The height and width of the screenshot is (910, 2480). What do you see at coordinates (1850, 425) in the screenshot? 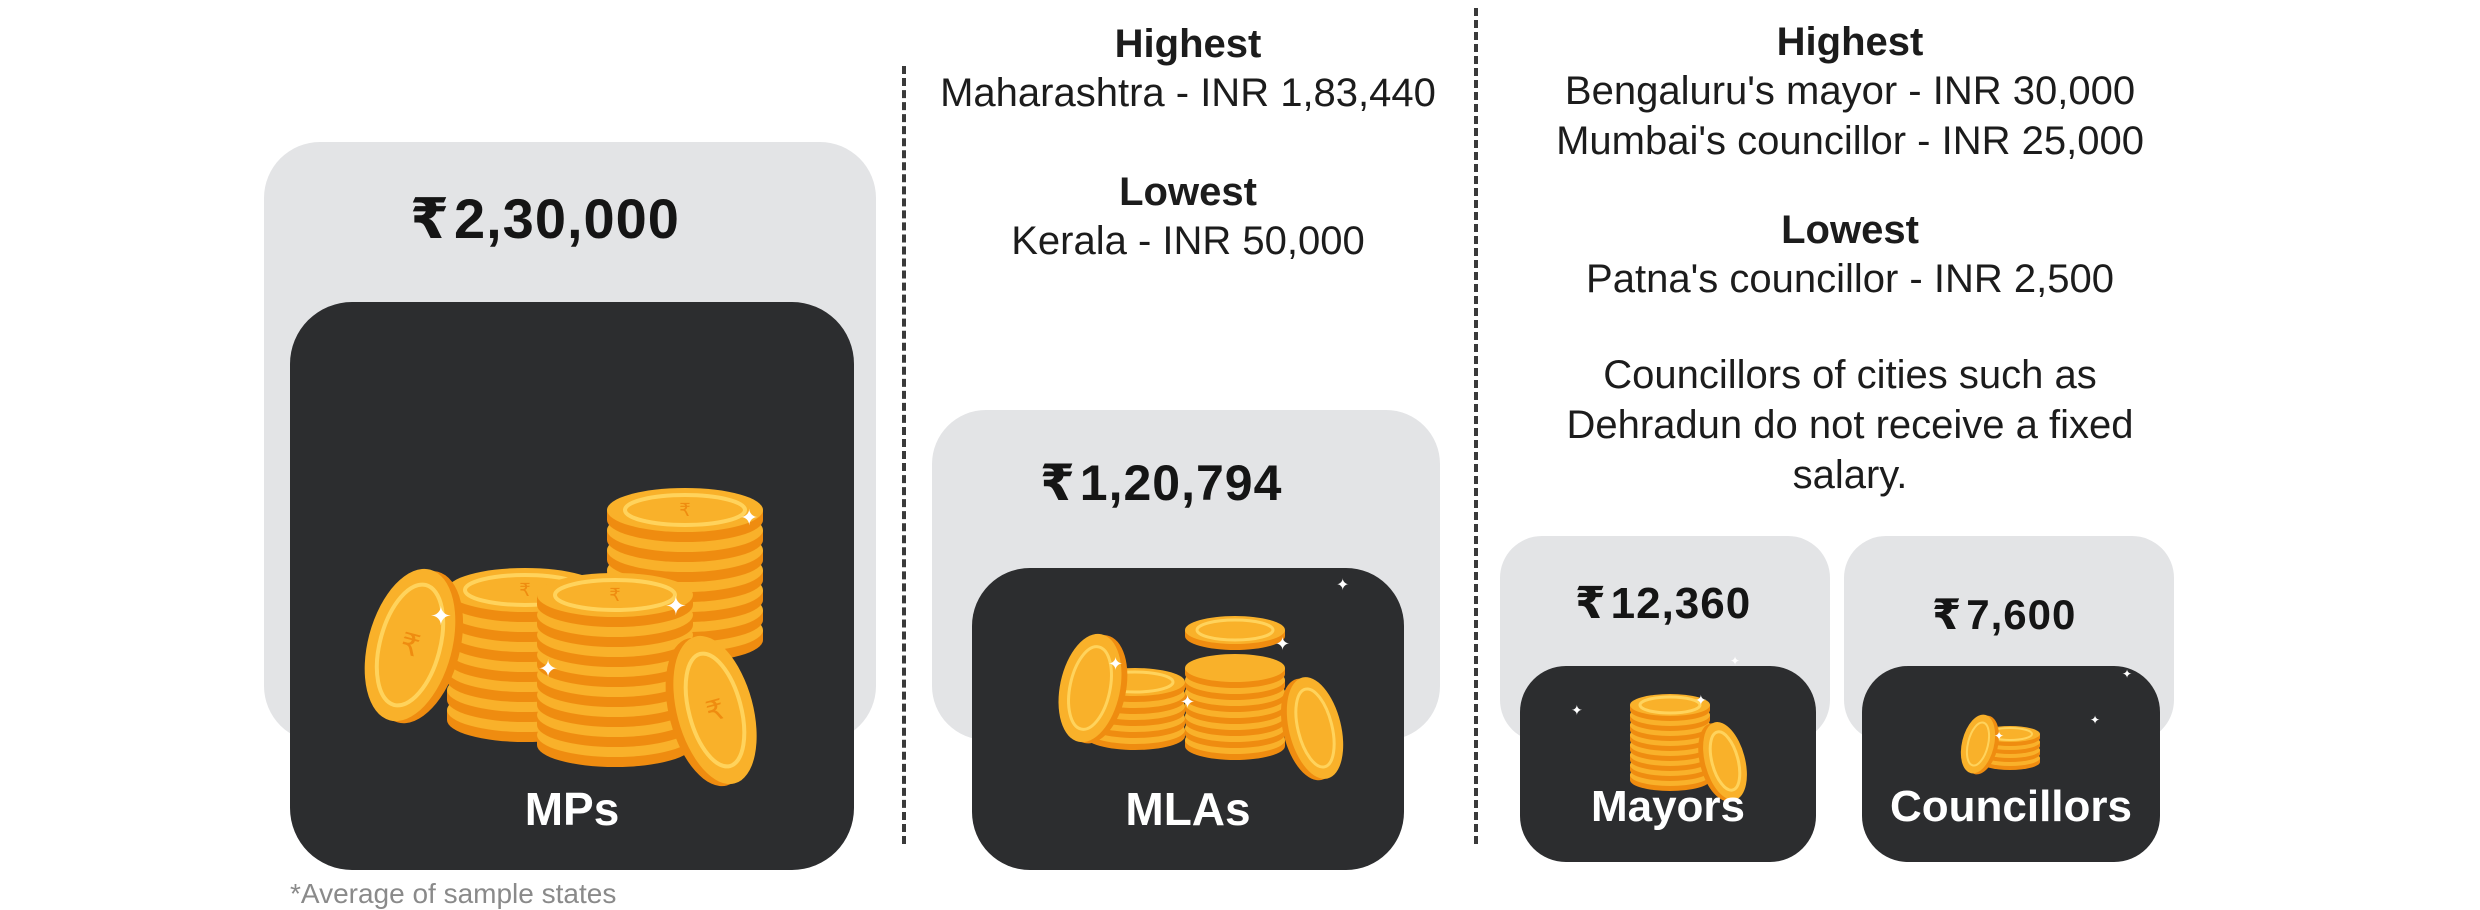
I see `local-note-line-2: Dehradun do not receive a fixed` at bounding box center [1850, 425].